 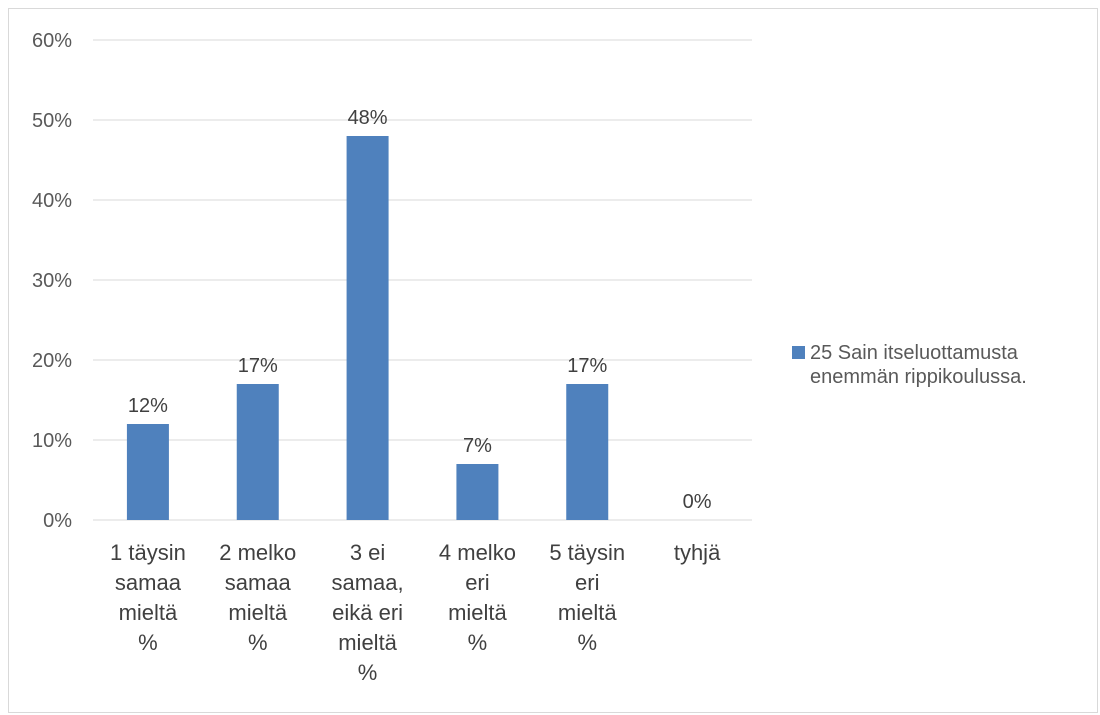 What do you see at coordinates (368, 582) in the screenshot?
I see `x-tick-label-line: samaa,` at bounding box center [368, 582].